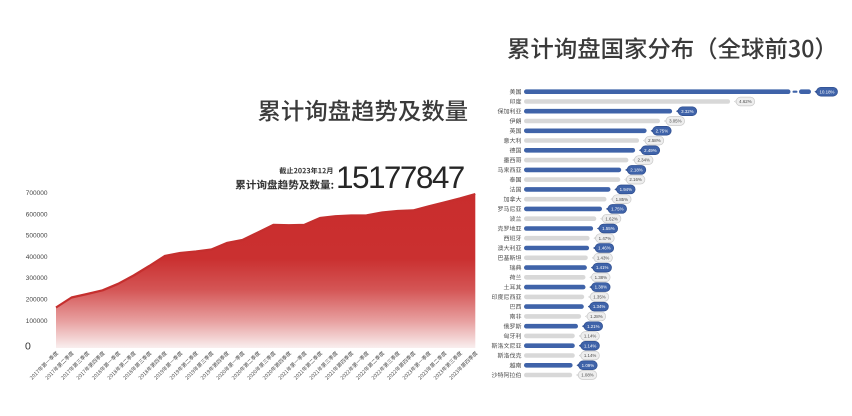  Describe the element at coordinates (599, 306) in the screenshot. I see `svg-text: 1.34%` at that location.